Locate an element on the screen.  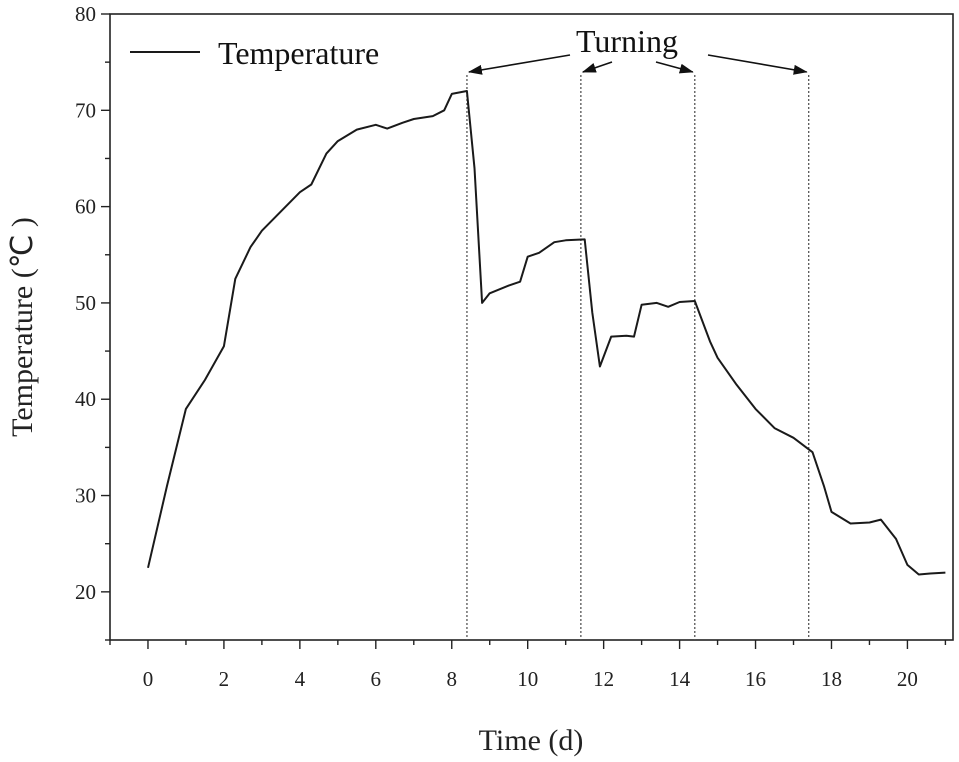
x-tick-label: 18 is located at coordinates (831, 679).